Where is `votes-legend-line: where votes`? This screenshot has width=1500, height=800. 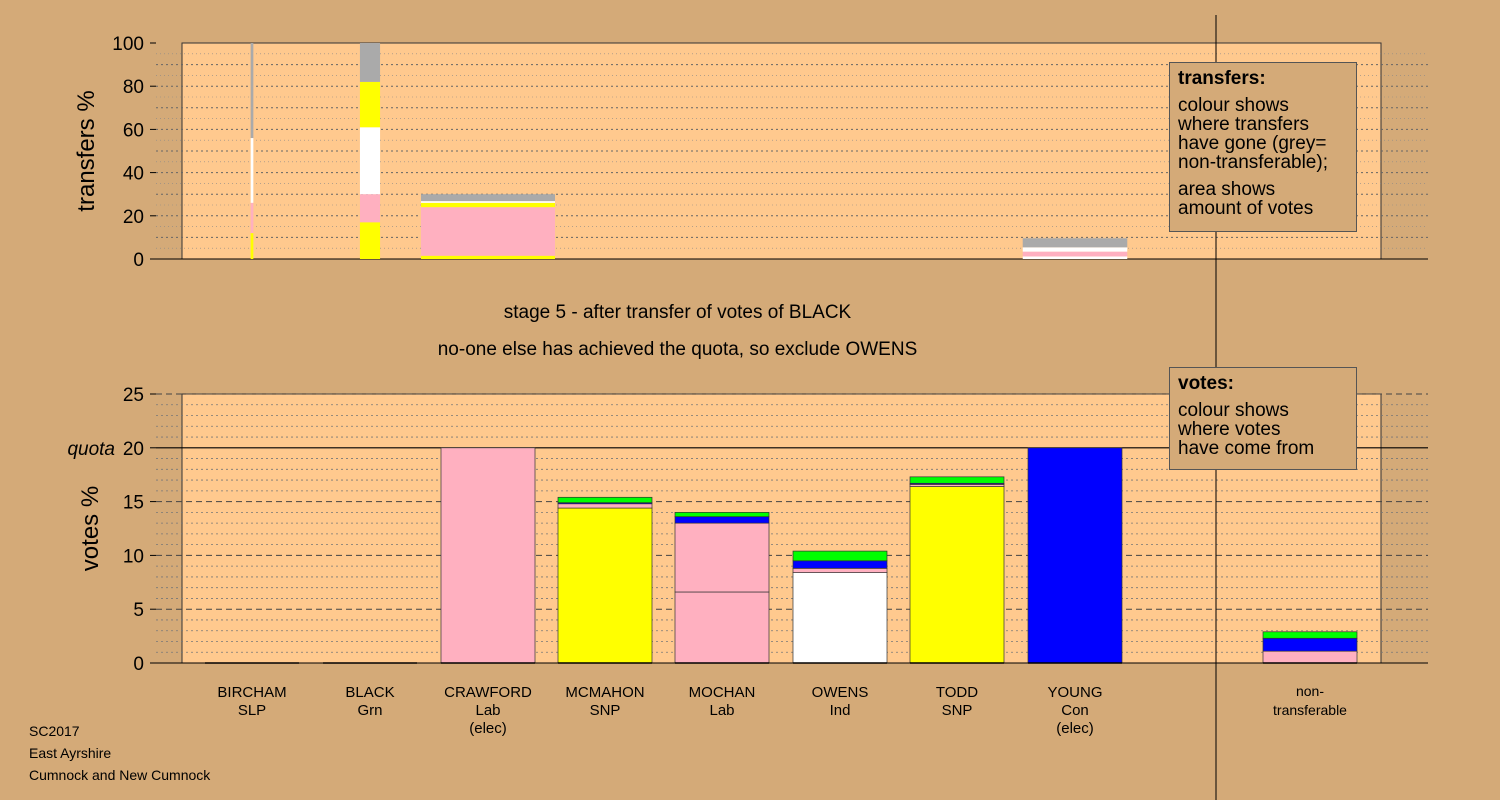
votes-legend-line: where votes is located at coordinates (1229, 429).